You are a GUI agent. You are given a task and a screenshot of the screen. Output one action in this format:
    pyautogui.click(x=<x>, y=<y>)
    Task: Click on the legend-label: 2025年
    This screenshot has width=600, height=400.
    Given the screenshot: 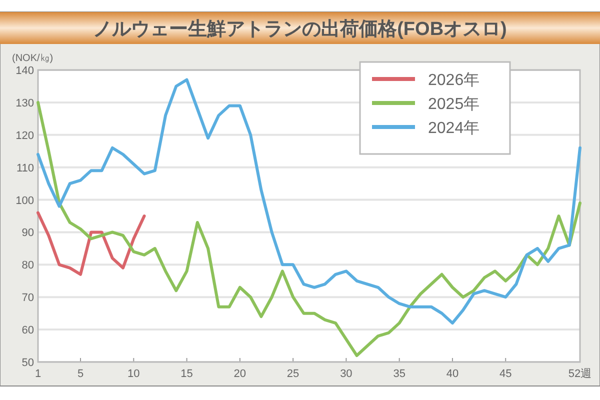 What is the action you would take?
    pyautogui.click(x=454, y=104)
    